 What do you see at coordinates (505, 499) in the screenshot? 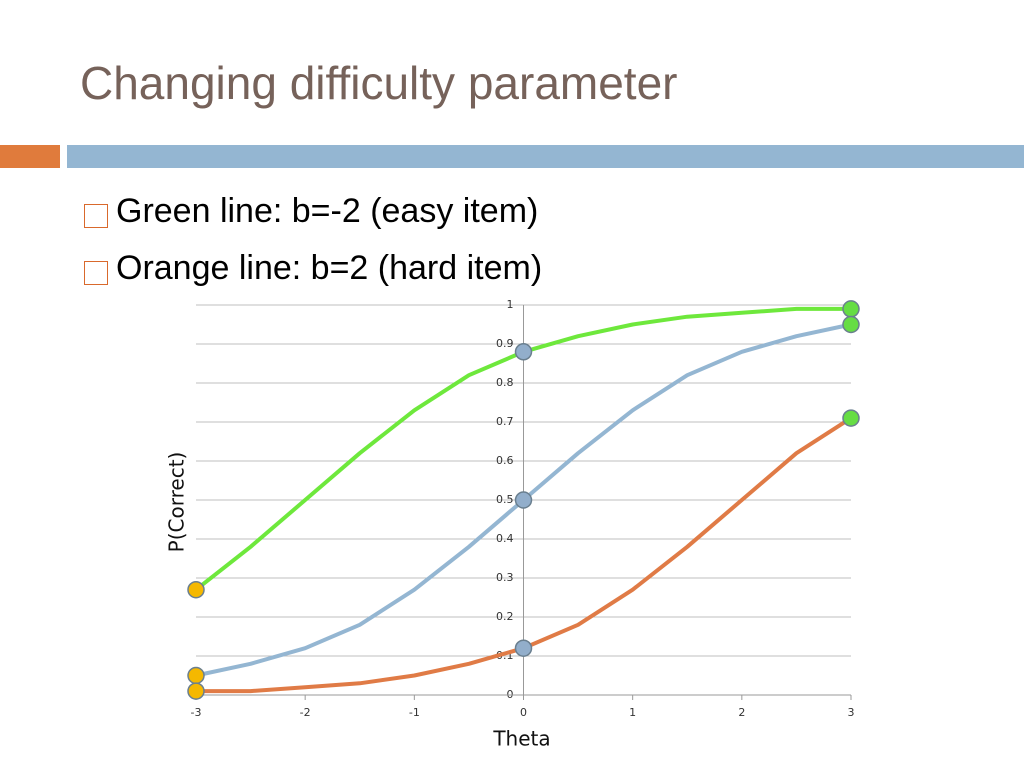
I see `y-tick-label: 0.5` at bounding box center [505, 499].